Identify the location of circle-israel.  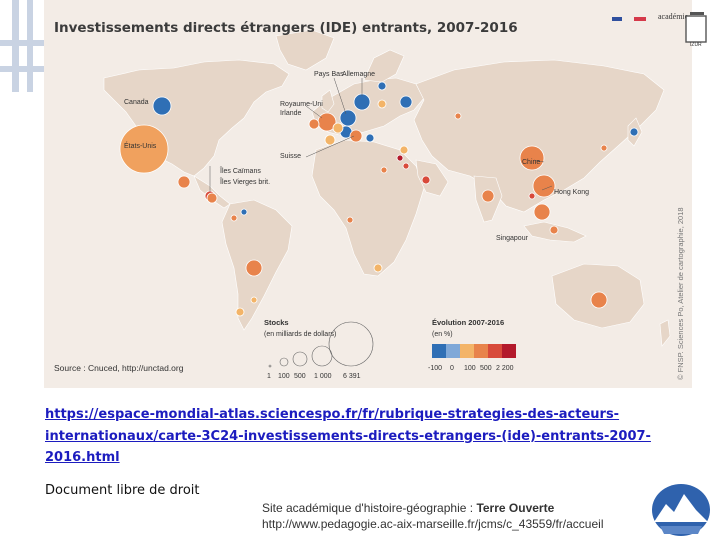
(406, 166).